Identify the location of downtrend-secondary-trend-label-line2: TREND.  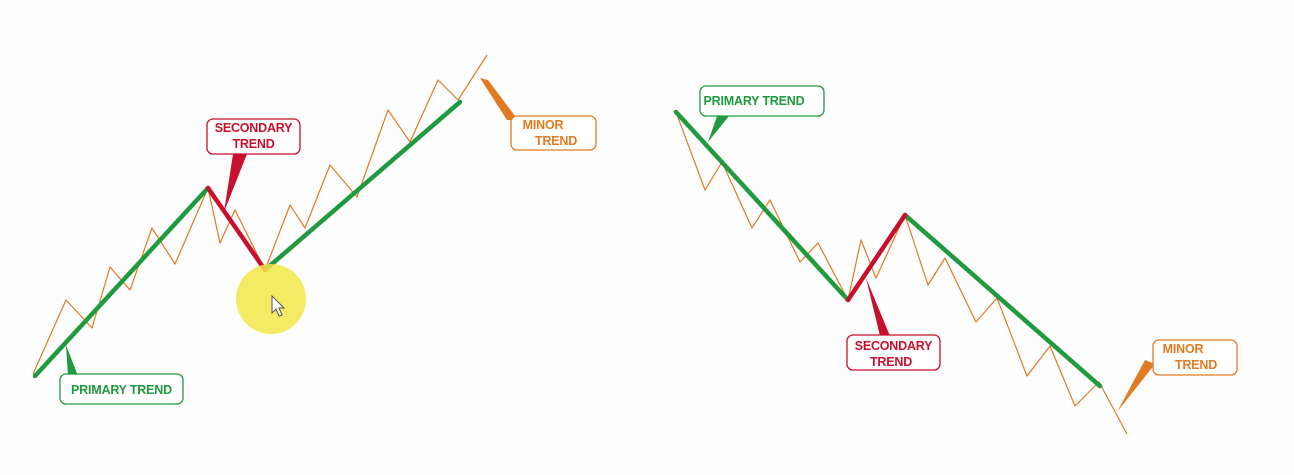
(891, 362).